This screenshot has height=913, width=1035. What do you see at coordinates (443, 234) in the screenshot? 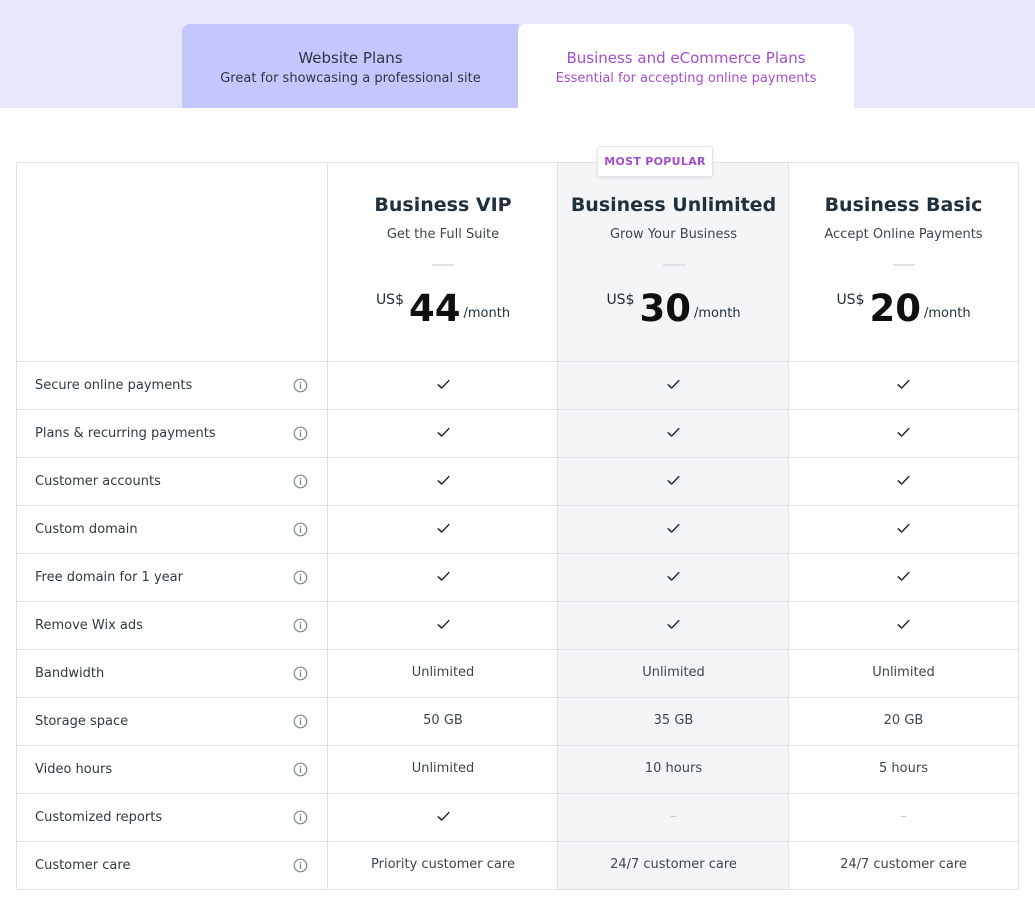
I see `plan-tagline: Get the Full Suite` at bounding box center [443, 234].